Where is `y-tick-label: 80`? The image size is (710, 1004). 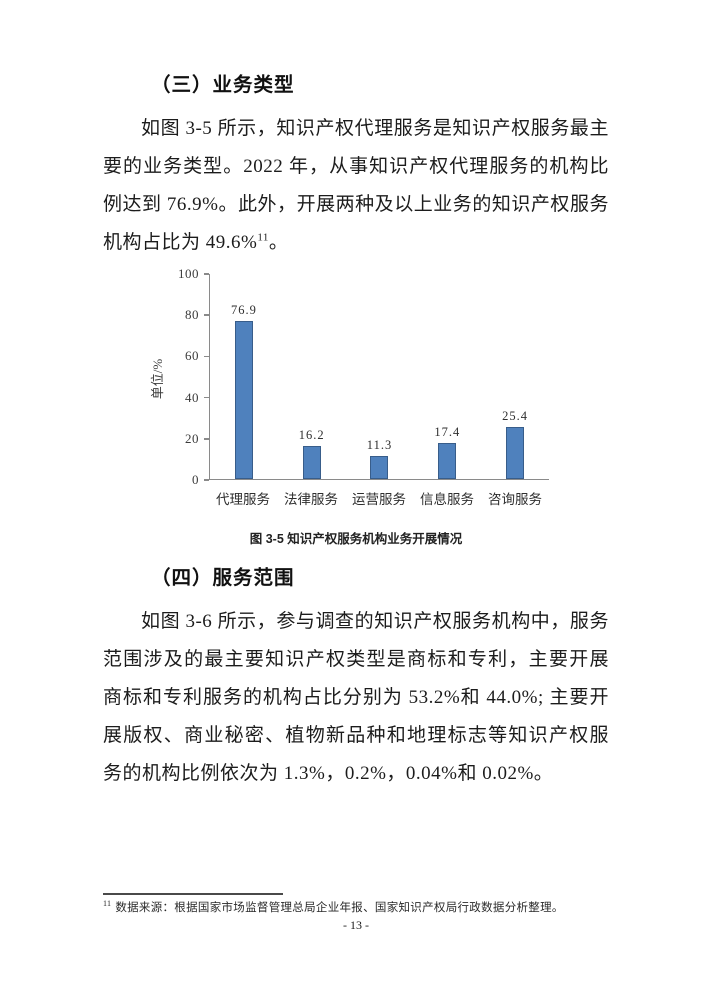 y-tick-label: 80 is located at coordinates (192, 315).